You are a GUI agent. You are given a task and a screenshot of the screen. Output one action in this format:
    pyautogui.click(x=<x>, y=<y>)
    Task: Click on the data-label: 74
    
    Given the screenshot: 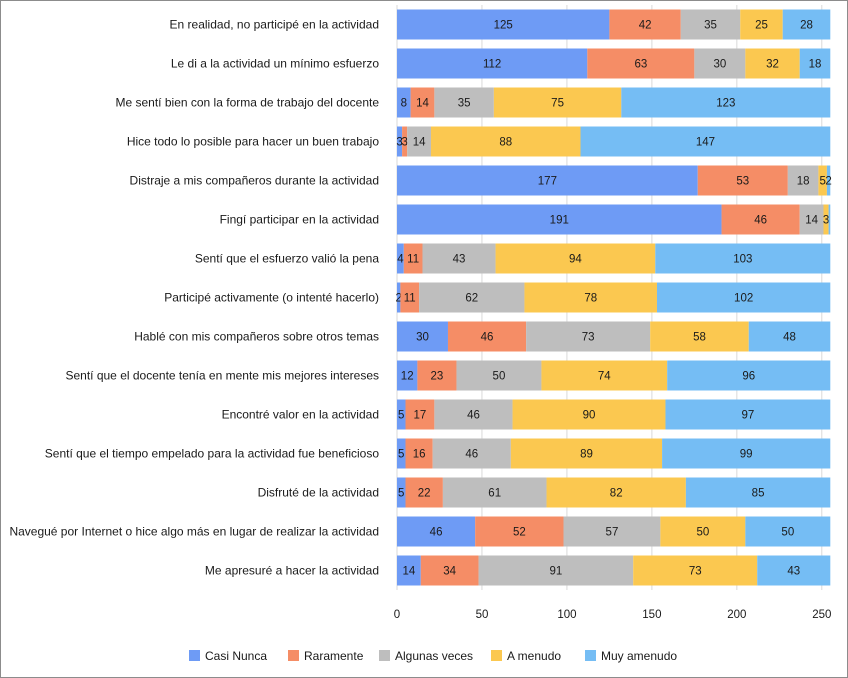 What is the action you would take?
    pyautogui.click(x=604, y=377)
    